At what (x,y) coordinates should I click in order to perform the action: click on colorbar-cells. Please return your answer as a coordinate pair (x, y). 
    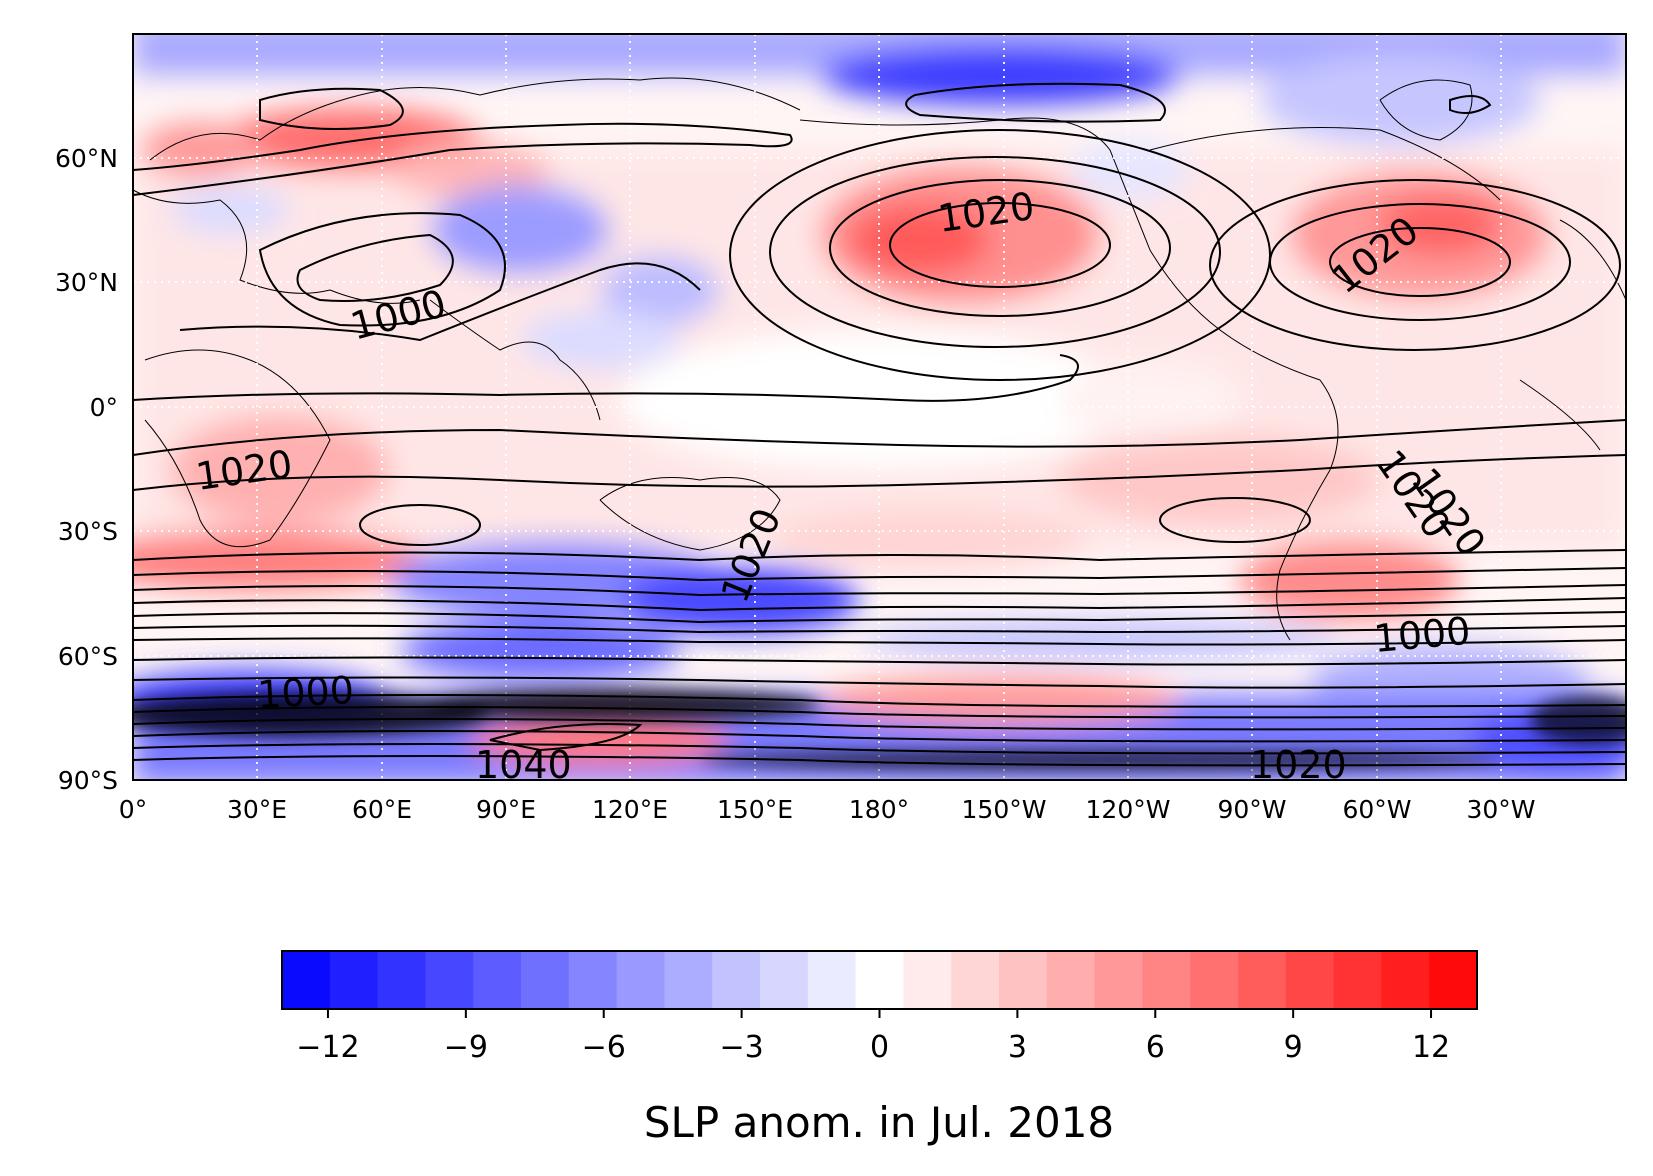
    Looking at the image, I should click on (880, 980).